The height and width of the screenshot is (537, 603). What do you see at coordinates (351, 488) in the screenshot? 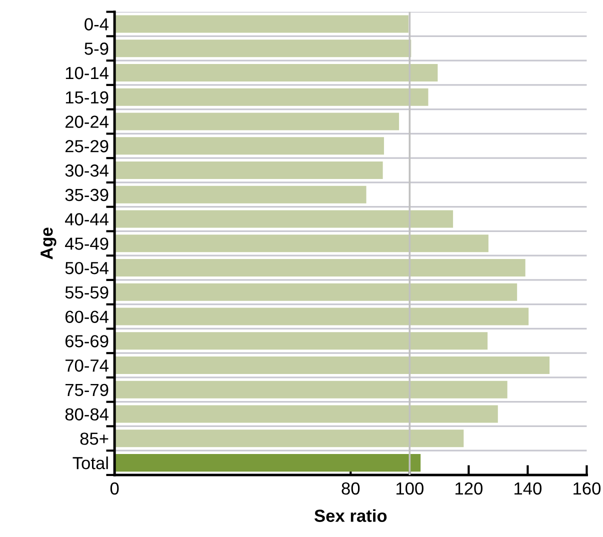
I see `x-tick-label: 80` at bounding box center [351, 488].